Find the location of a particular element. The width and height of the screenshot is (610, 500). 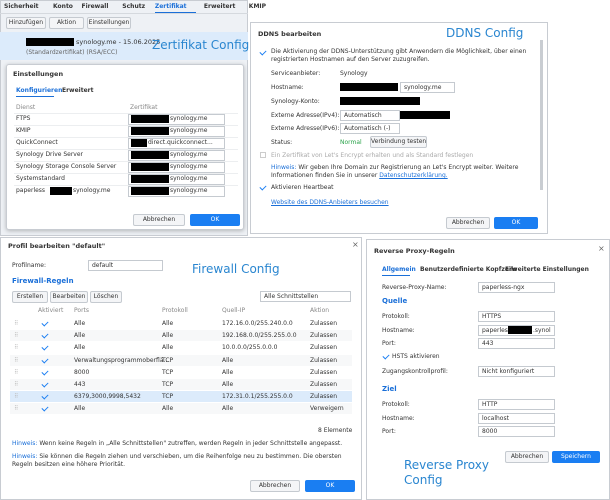

privacy-link: Datenschutzerklärung. is located at coordinates (413, 175).